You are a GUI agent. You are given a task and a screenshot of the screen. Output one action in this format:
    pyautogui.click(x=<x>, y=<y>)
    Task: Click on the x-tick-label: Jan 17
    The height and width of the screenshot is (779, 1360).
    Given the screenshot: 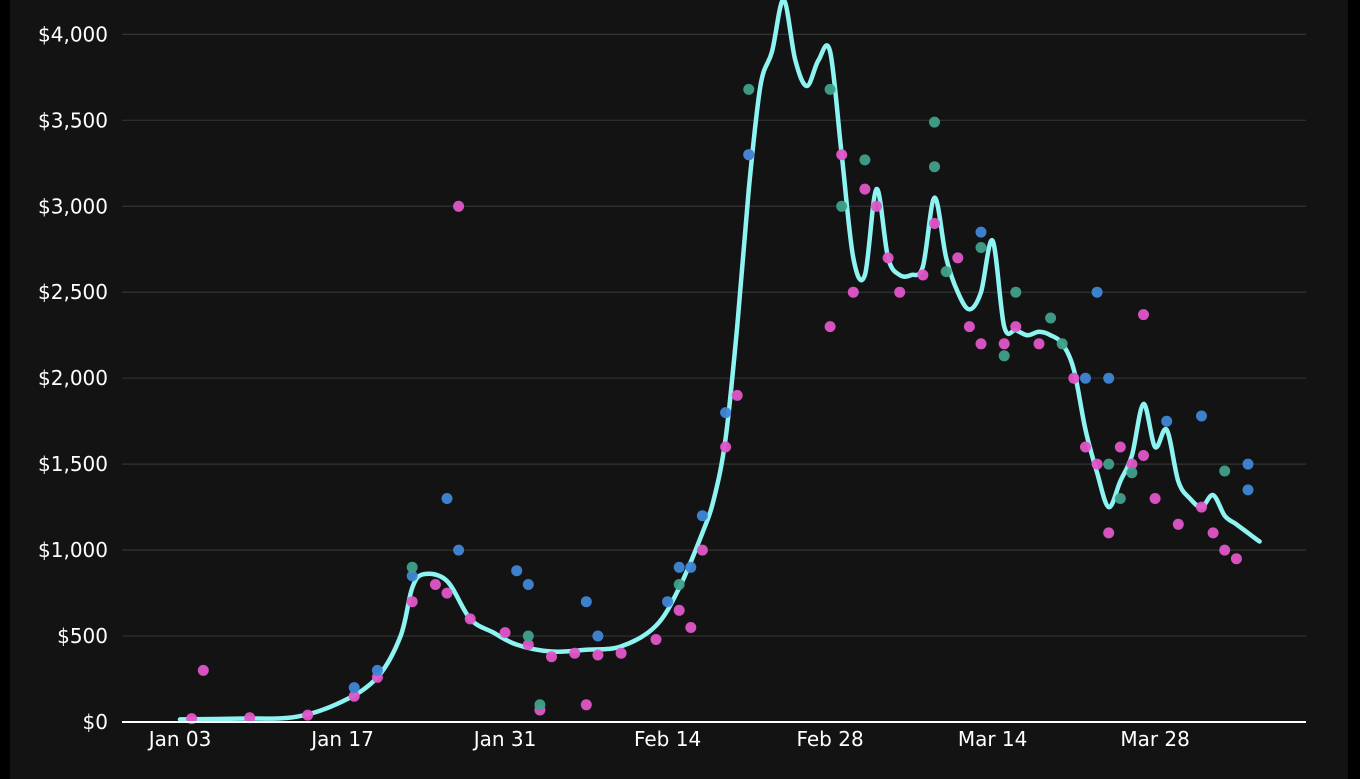 What is the action you would take?
    pyautogui.click(x=341, y=739)
    